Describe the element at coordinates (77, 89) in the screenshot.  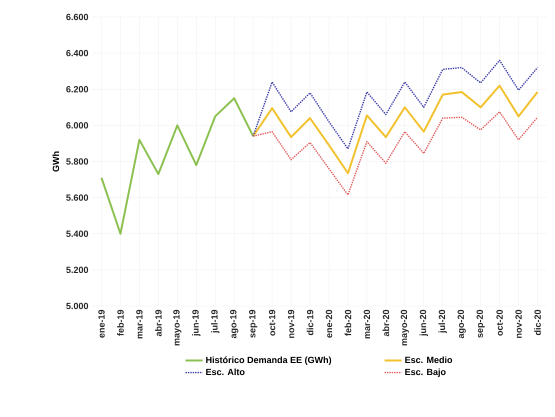
I see `y-tick-label: 6.200` at that location.